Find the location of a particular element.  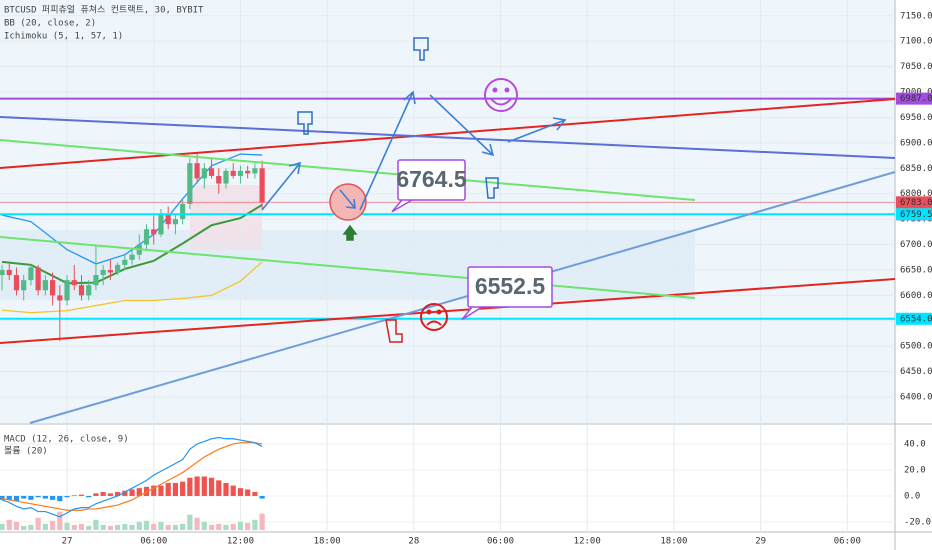

price-label: 6759.5 is located at coordinates (916, 215).